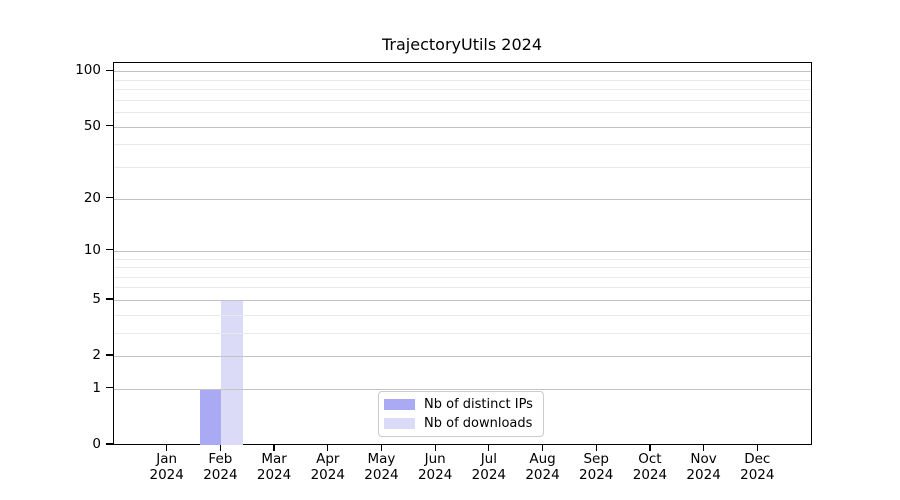  What do you see at coordinates (96, 298) in the screenshot?
I see `y-tick-label: 5` at bounding box center [96, 298].